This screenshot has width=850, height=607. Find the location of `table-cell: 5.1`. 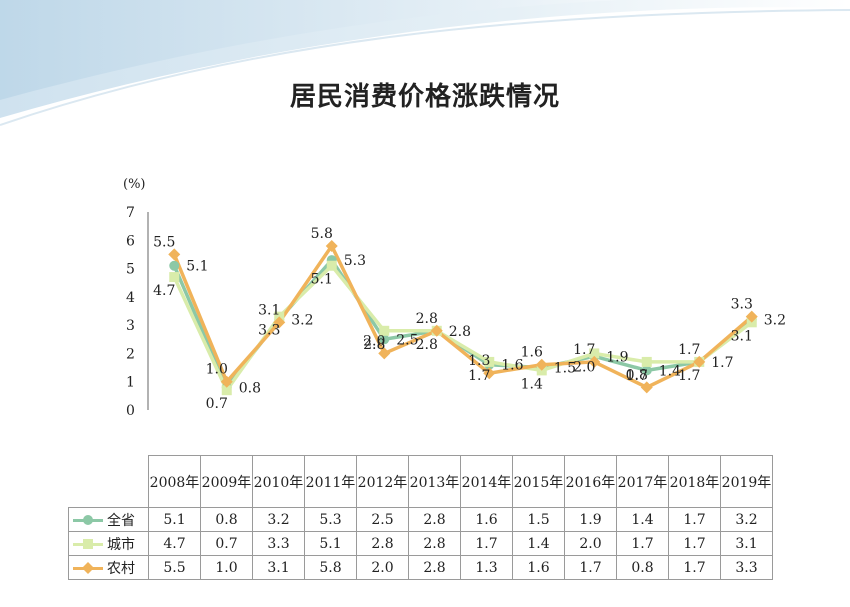

table-cell: 5.1 is located at coordinates (174, 519).